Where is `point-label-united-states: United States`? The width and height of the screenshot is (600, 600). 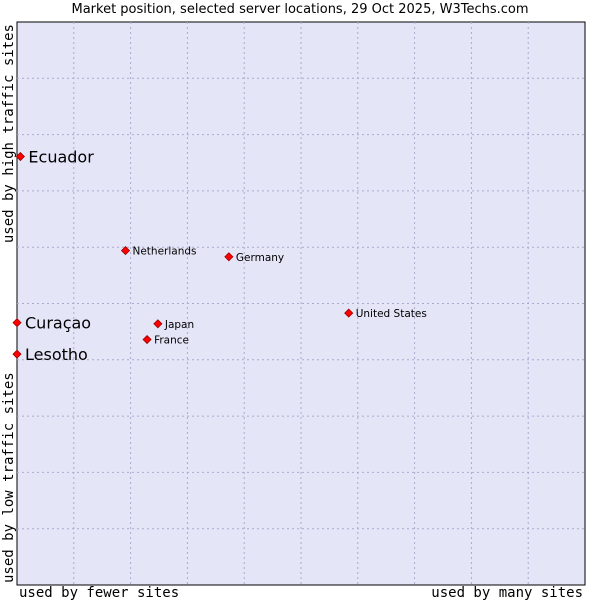
point-label-united-states: United States is located at coordinates (391, 314).